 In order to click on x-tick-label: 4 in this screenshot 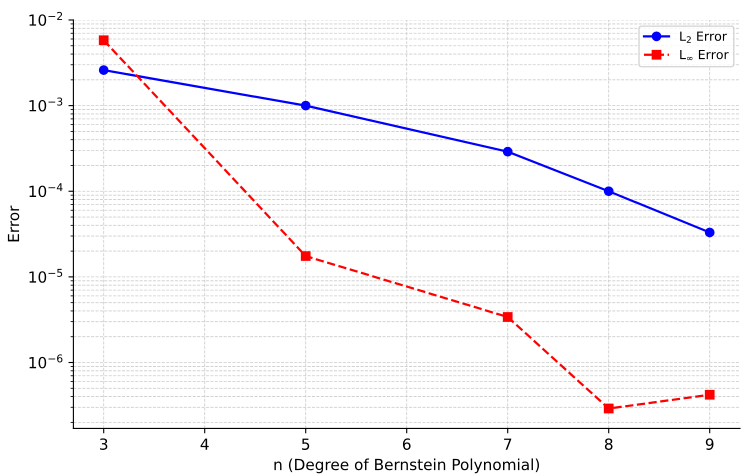, I will do `click(204, 444)`.